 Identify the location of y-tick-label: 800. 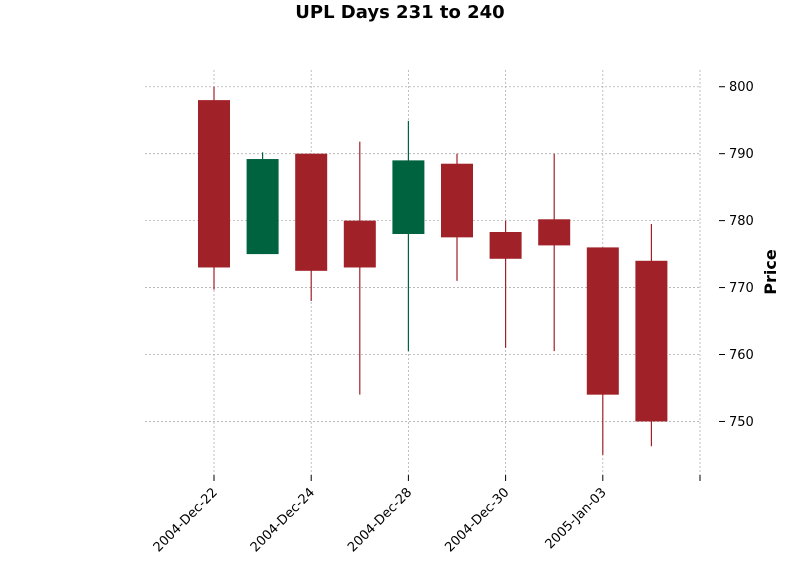
(741, 87).